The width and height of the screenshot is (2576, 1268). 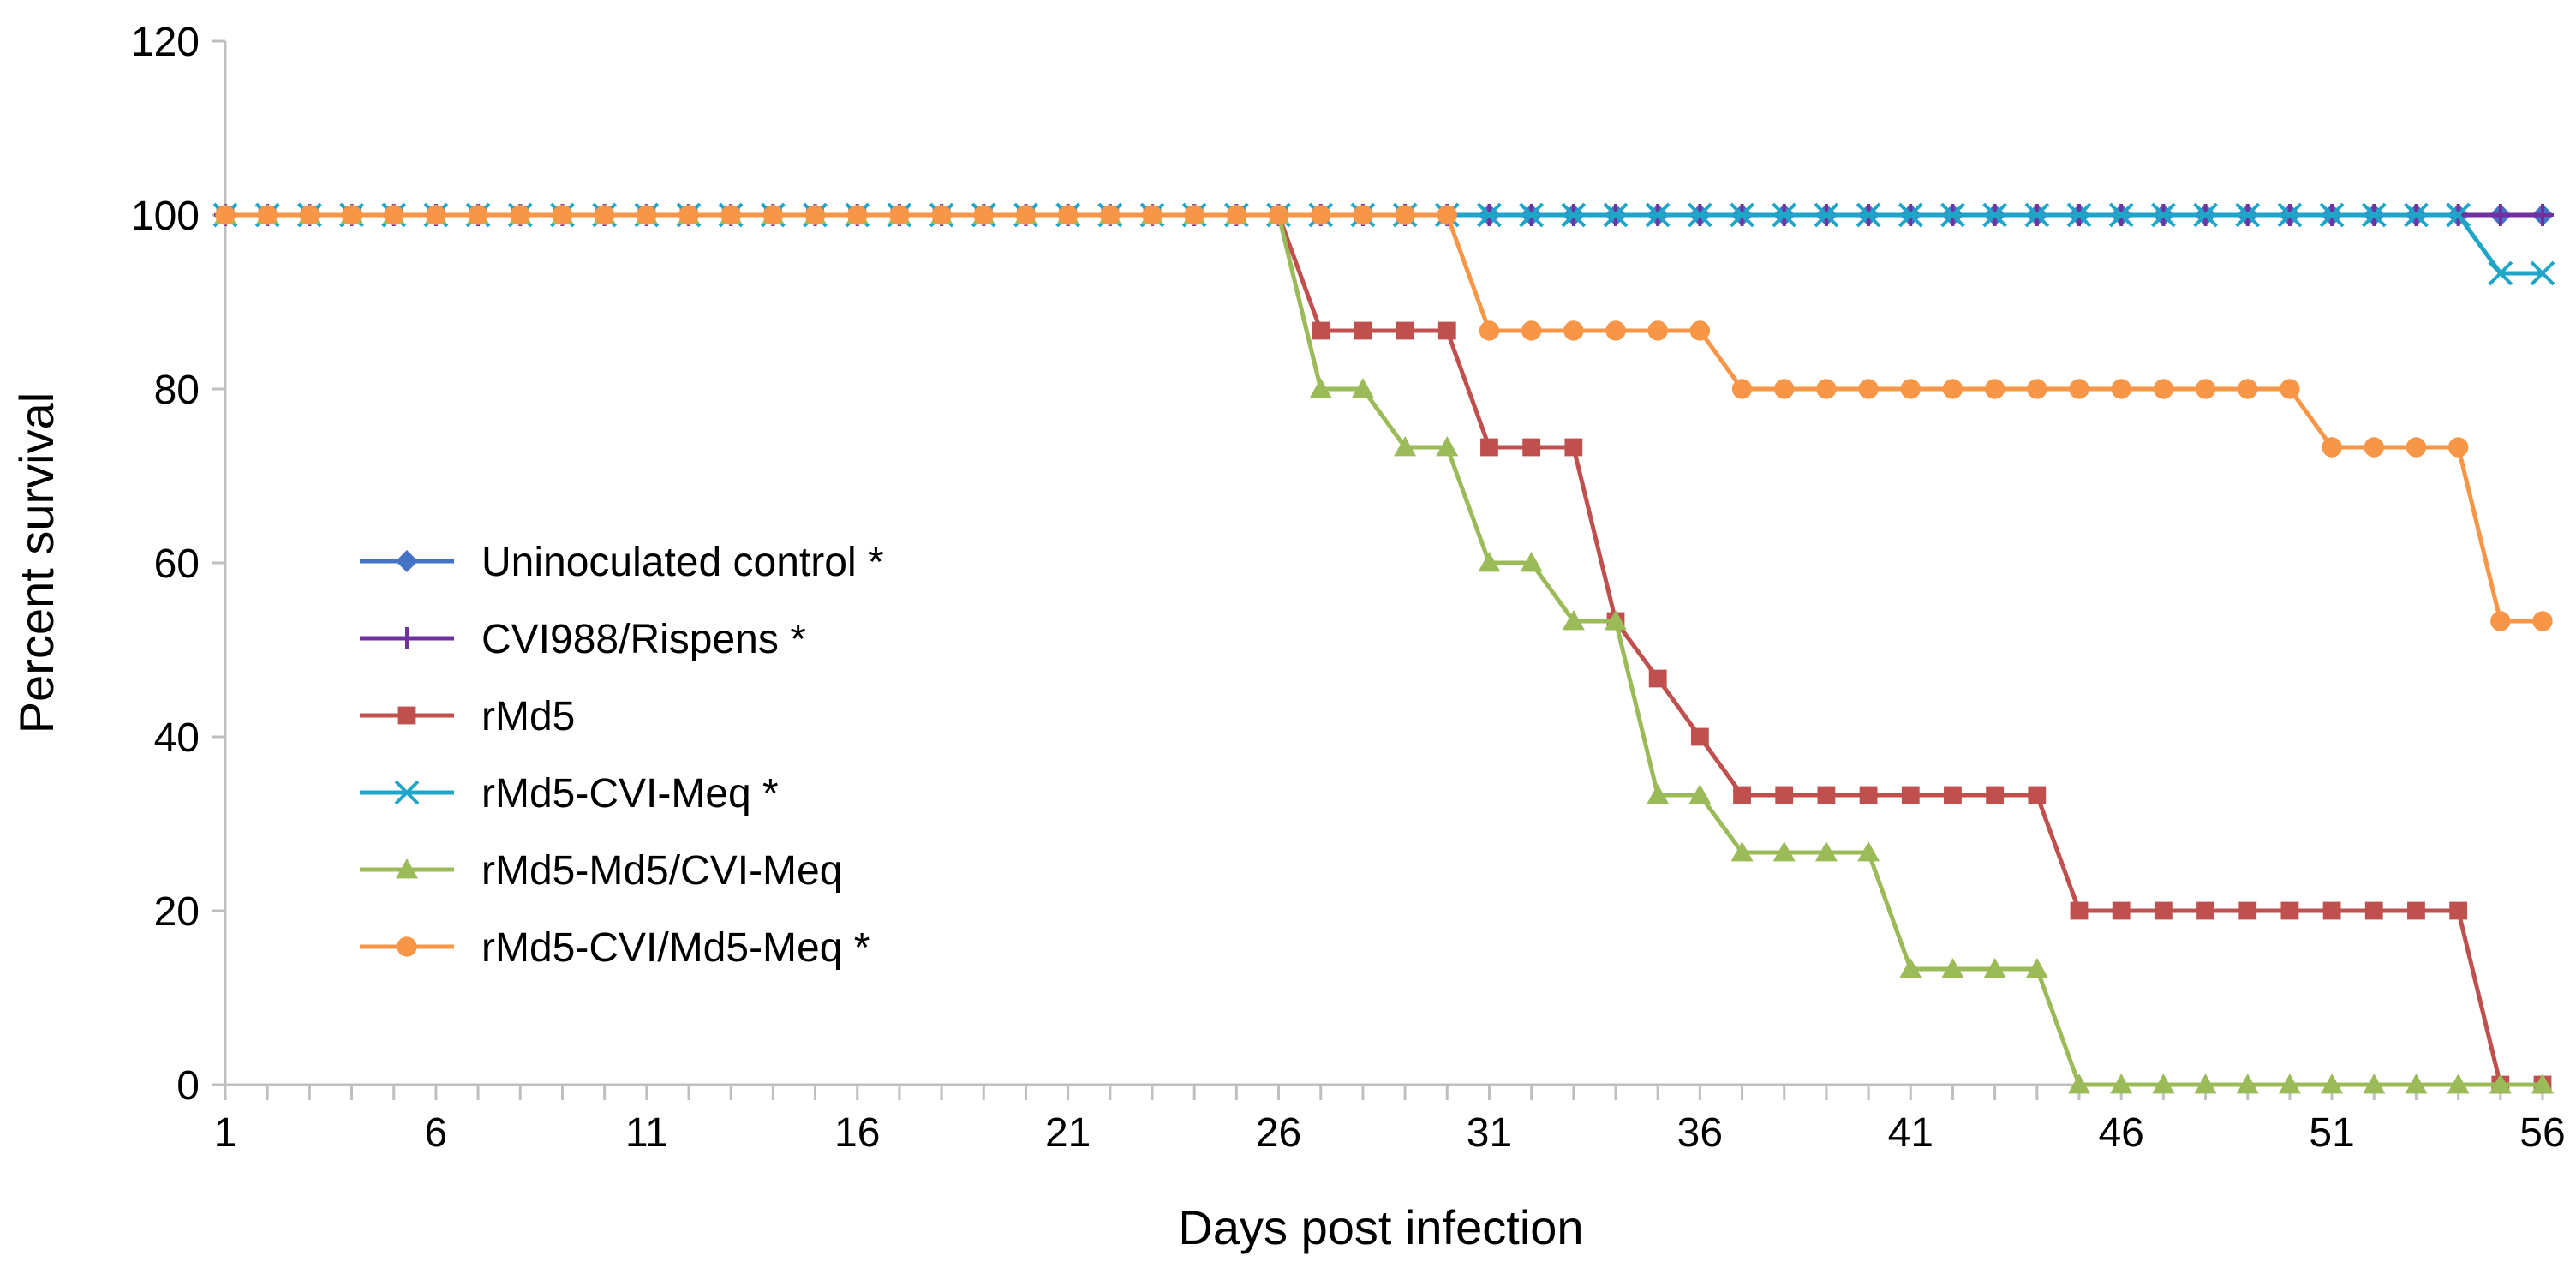 I want to click on legend-item: CVI988/Rispens *, so click(x=583, y=640).